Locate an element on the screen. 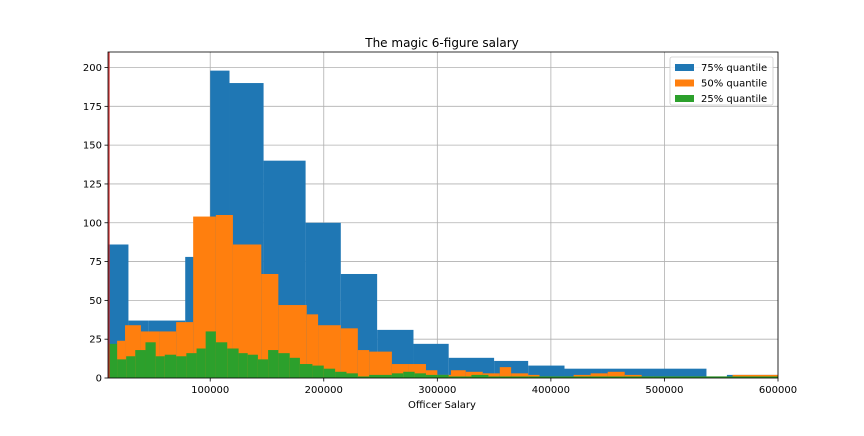 This screenshot has height=436, width=864. y-tick-label: 100 is located at coordinates (92, 223).